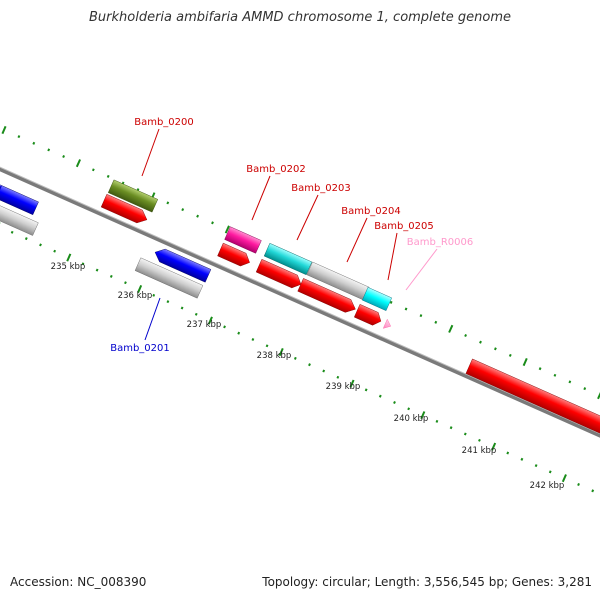 This screenshot has width=600, height=600. Describe the element at coordinates (140, 348) in the screenshot. I see `gene-label: Bamb_0201` at that location.